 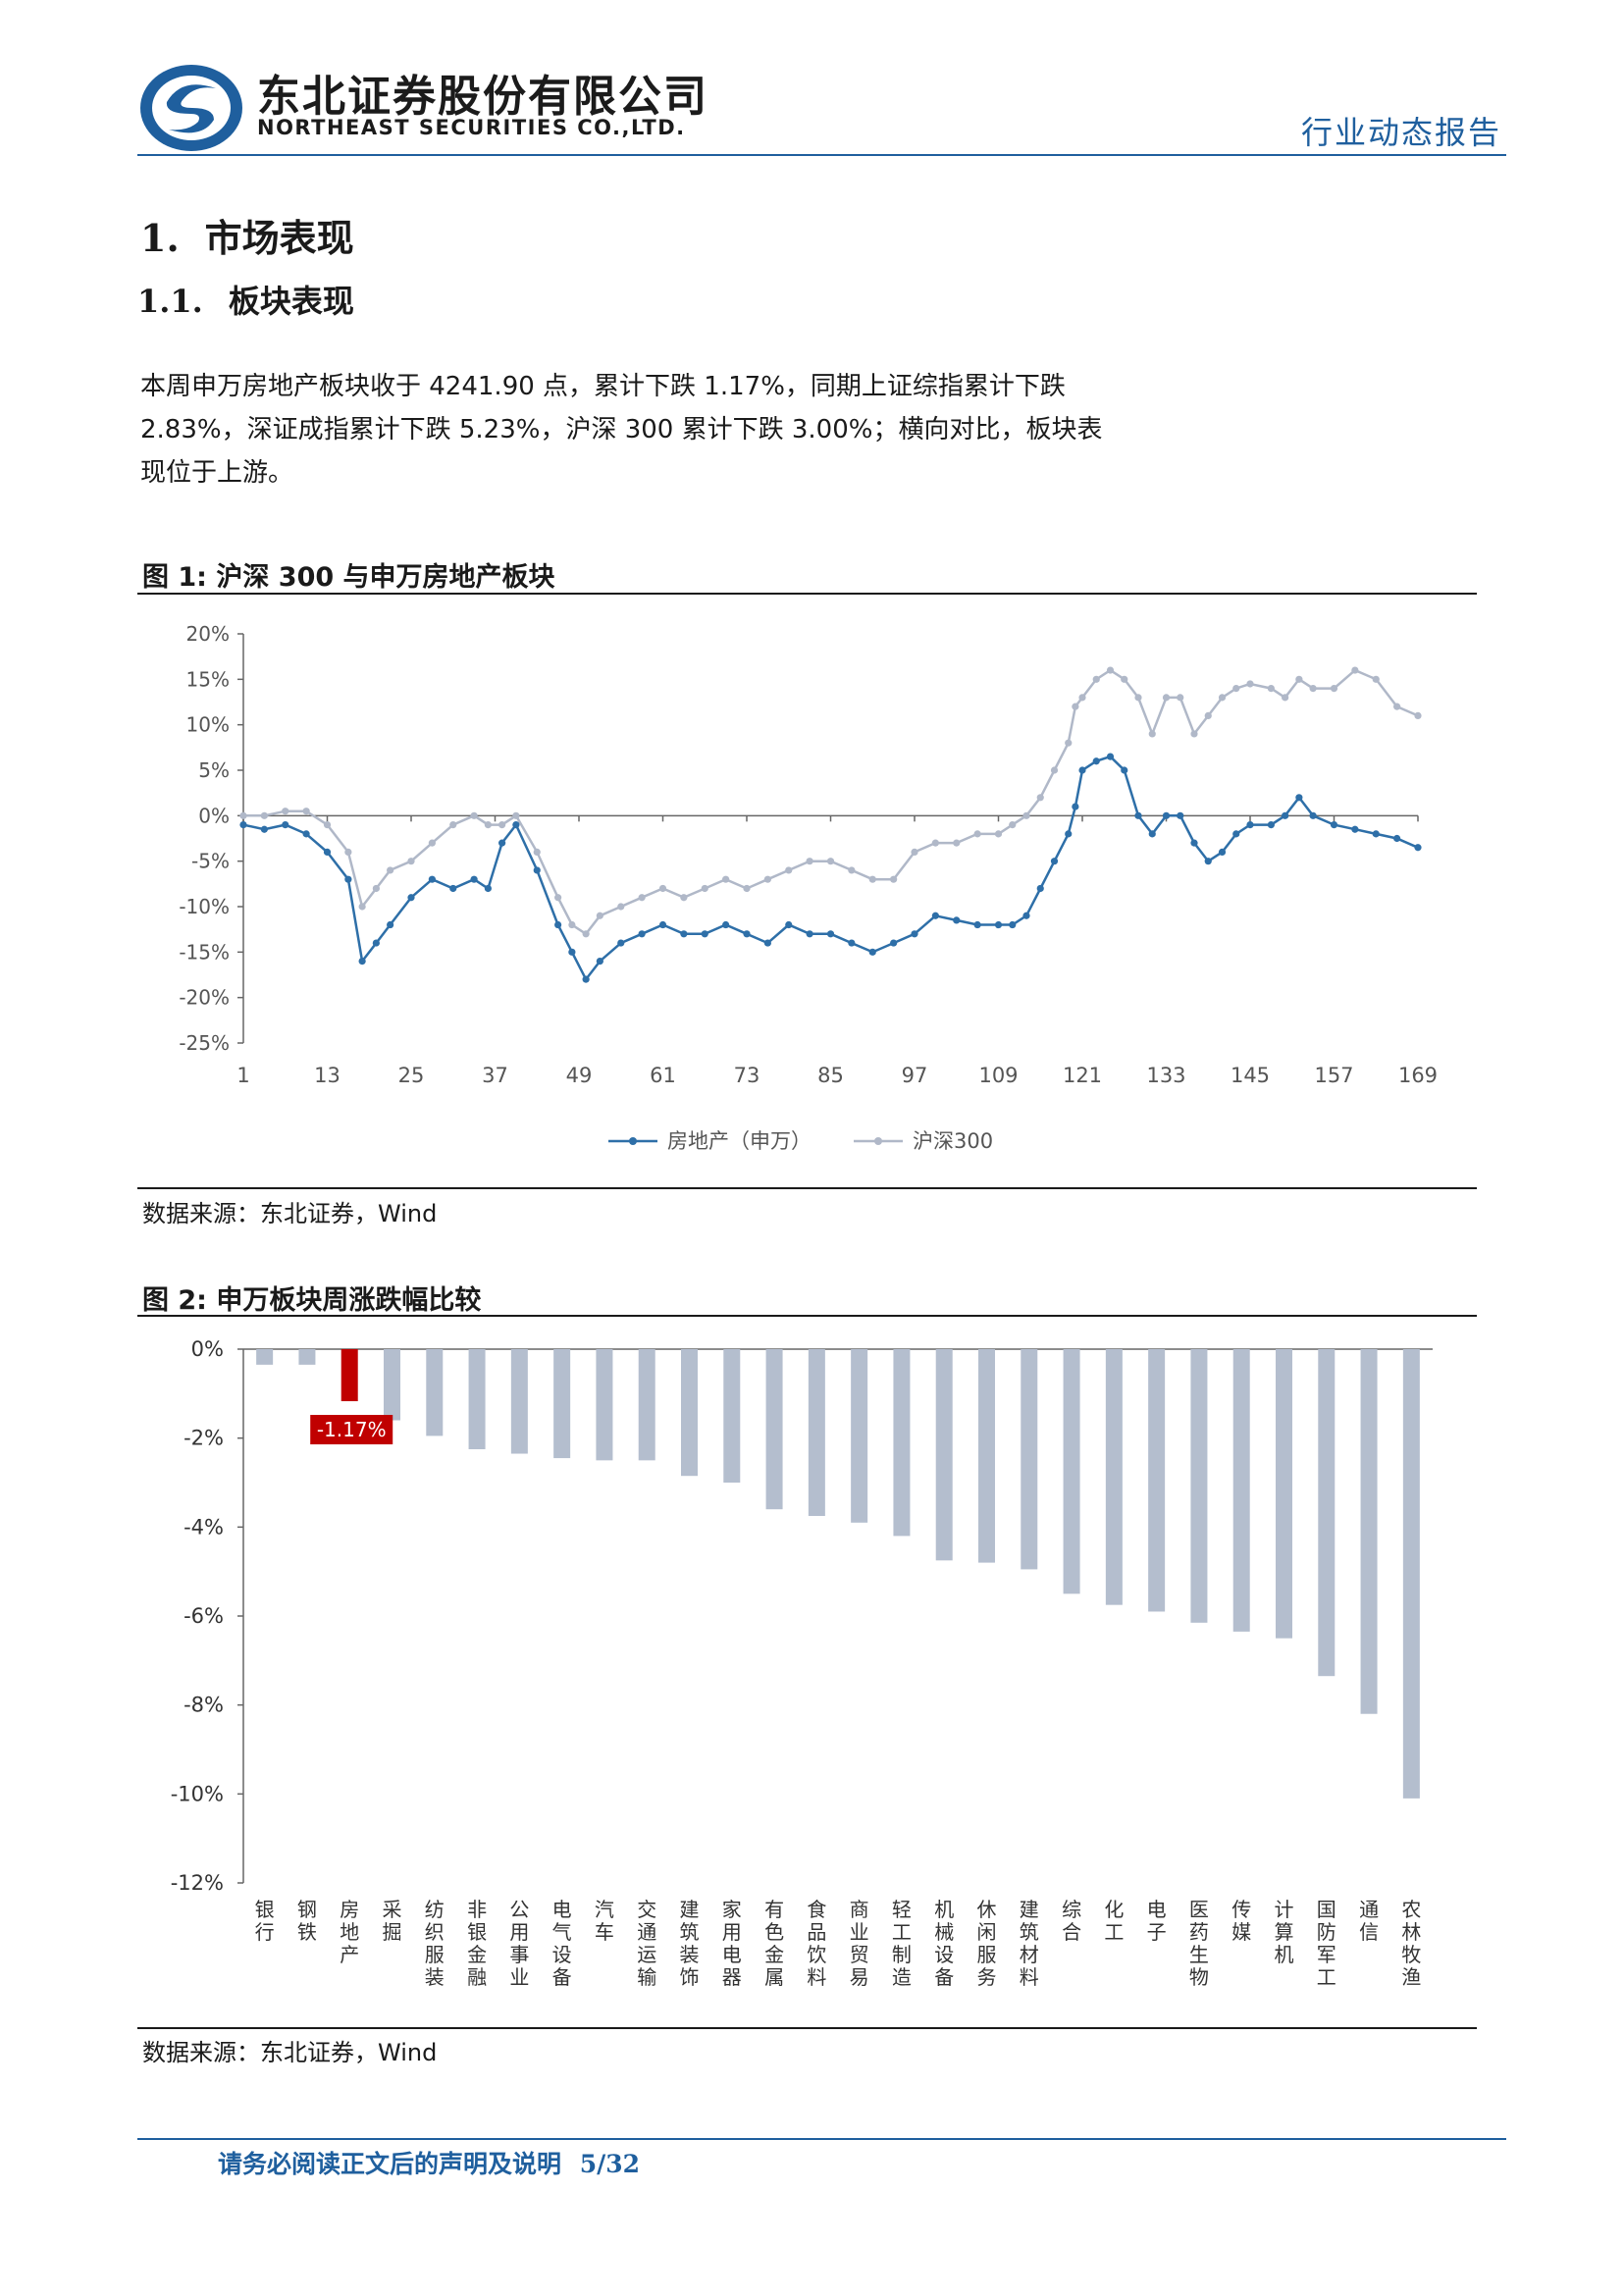 What do you see at coordinates (1029, 1954) in the screenshot?
I see `category-label-char: 材` at bounding box center [1029, 1954].